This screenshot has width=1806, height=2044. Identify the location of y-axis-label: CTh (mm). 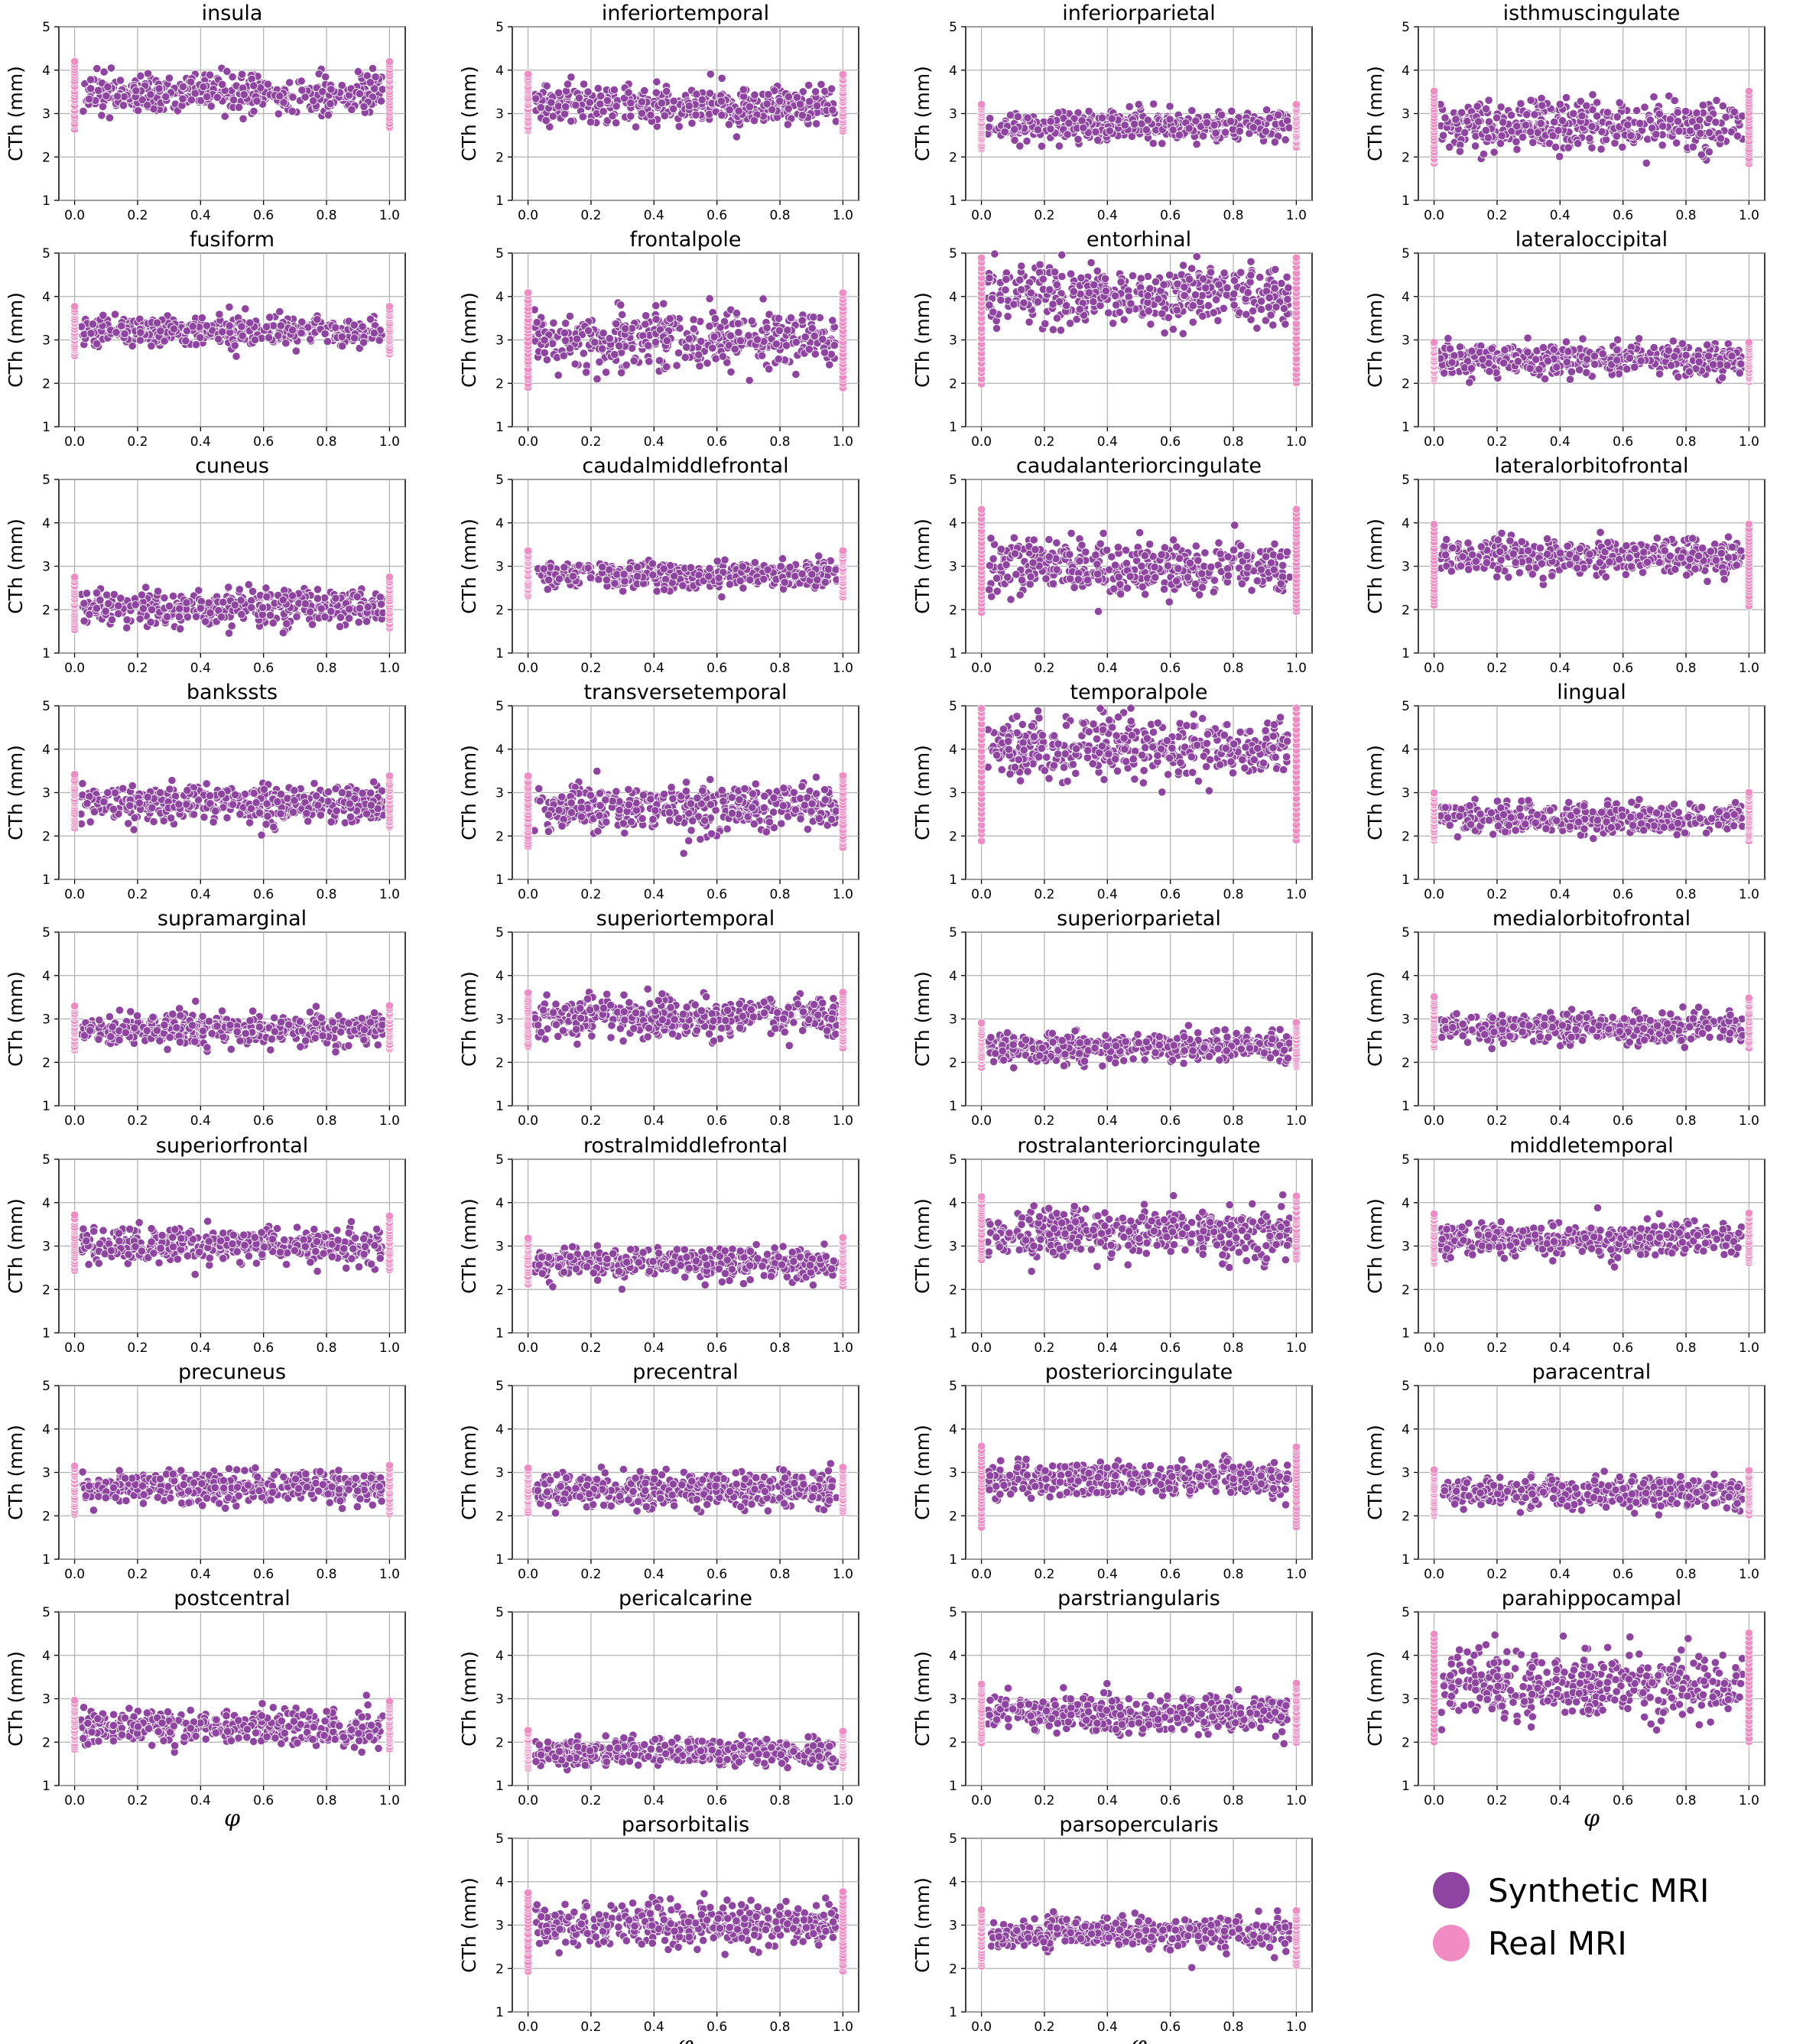
(16, 113).